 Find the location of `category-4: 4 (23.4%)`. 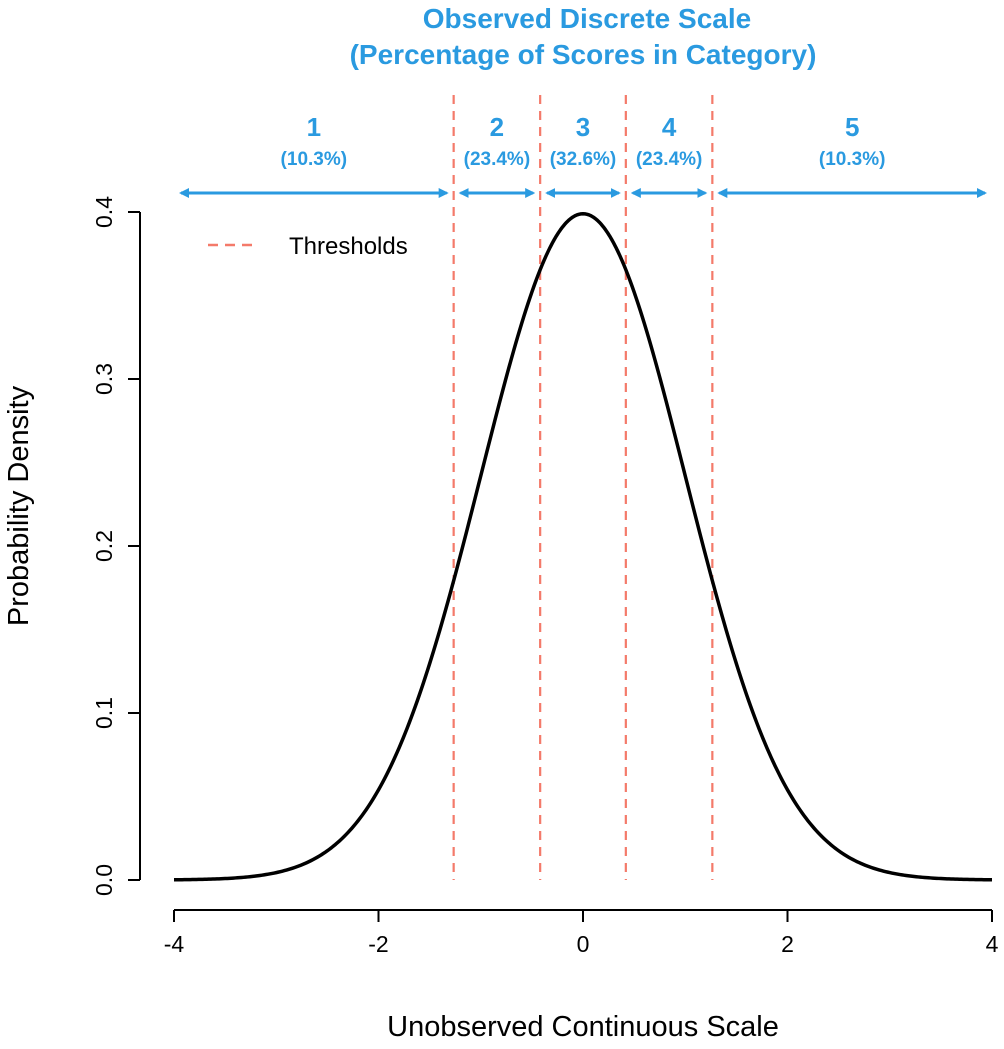

category-4: 4 (23.4%) is located at coordinates (669, 155).